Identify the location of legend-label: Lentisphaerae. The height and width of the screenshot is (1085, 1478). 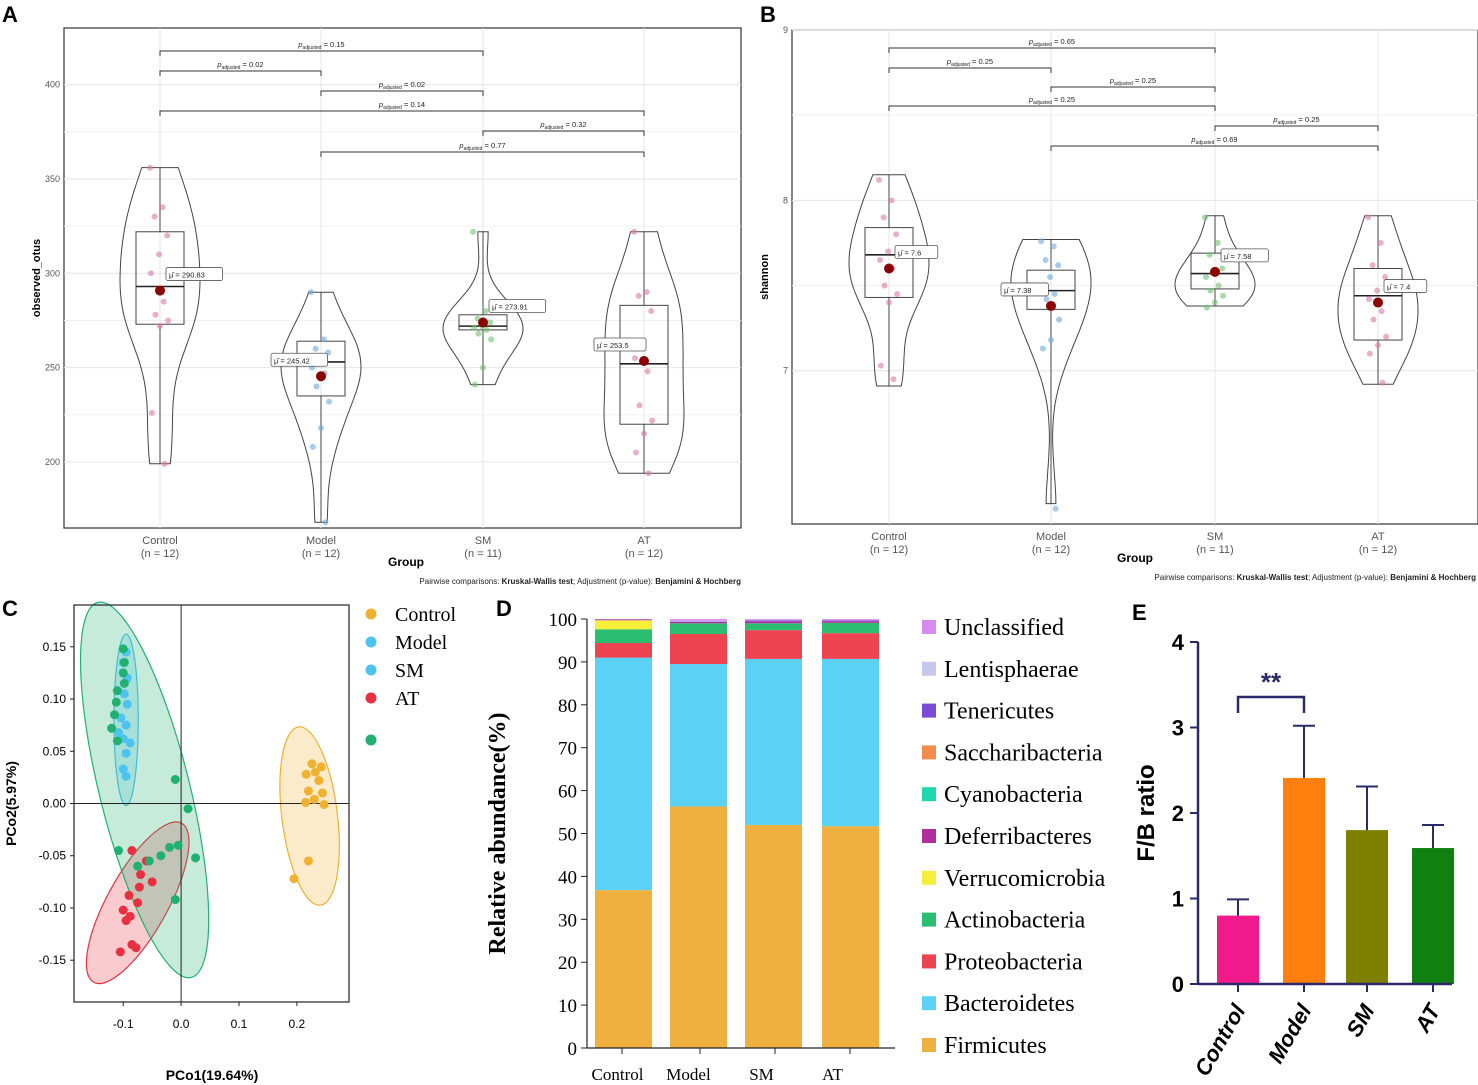
(1011, 670).